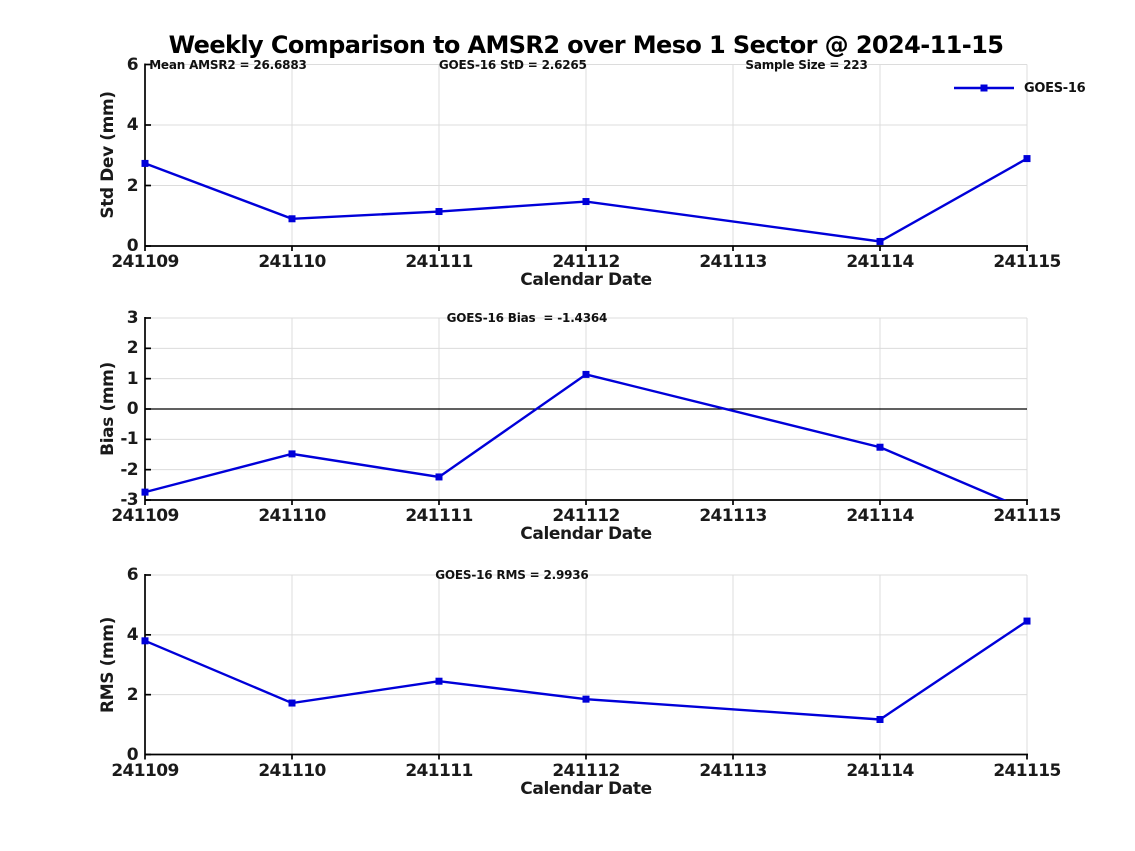  Describe the element at coordinates (1019, 88) in the screenshot. I see `legend: GOES-16` at that location.